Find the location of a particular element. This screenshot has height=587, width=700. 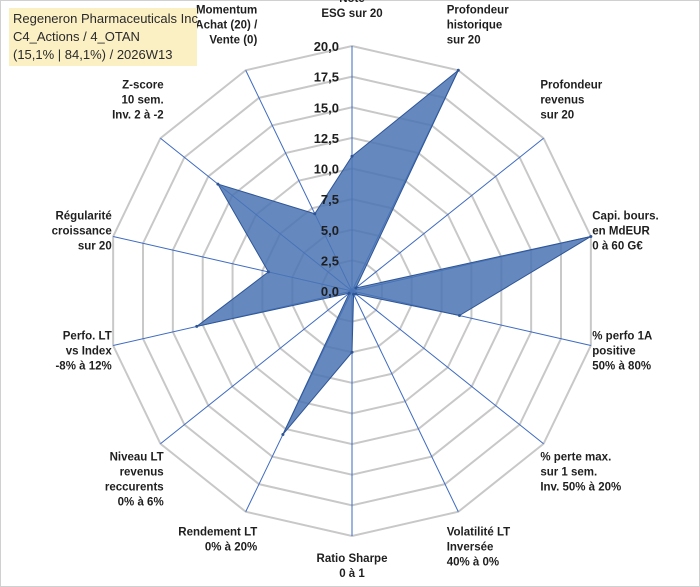

tick-label-8: 20,0 is located at coordinates (326, 46).